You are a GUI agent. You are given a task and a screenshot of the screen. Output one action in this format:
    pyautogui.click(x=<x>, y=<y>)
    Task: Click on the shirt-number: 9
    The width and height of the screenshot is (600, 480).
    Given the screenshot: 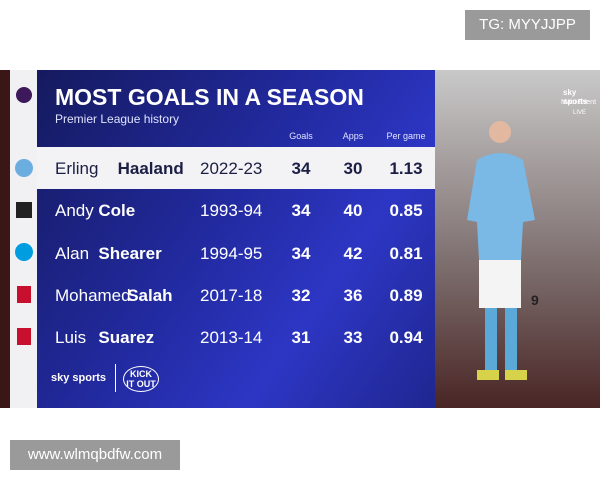 What is the action you would take?
    pyautogui.click(x=535, y=300)
    